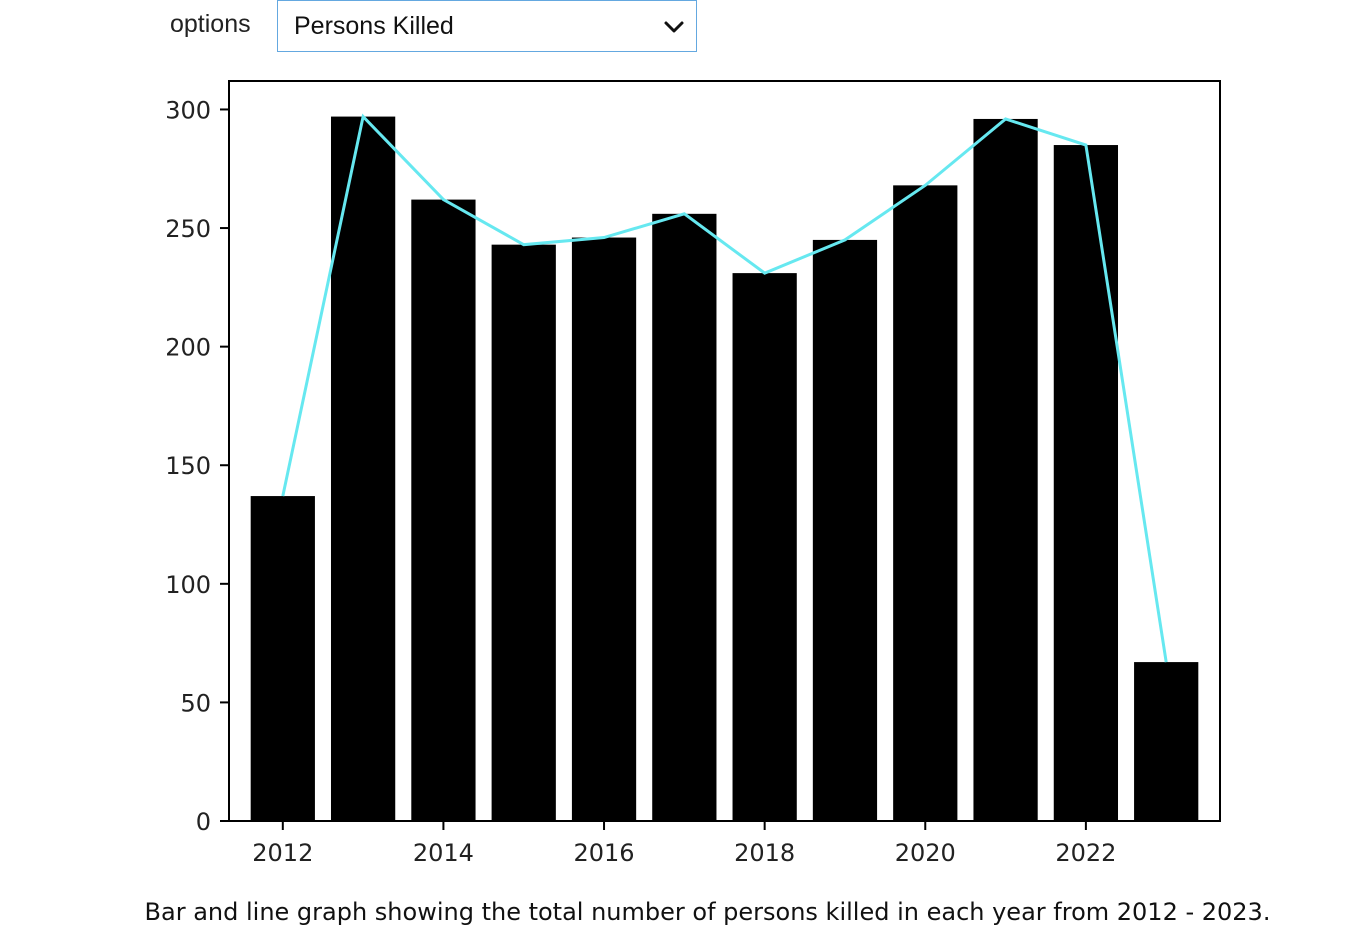 This screenshot has height=950, width=1360. I want to click on dropdown-selected-value: Persons Killed, so click(374, 26).